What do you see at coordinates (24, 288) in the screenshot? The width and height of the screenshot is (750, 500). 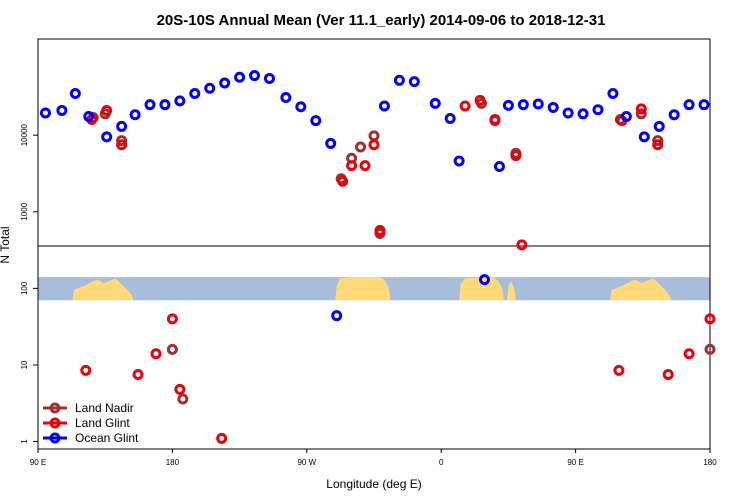 I see `y-tick-label: 100` at bounding box center [24, 288].